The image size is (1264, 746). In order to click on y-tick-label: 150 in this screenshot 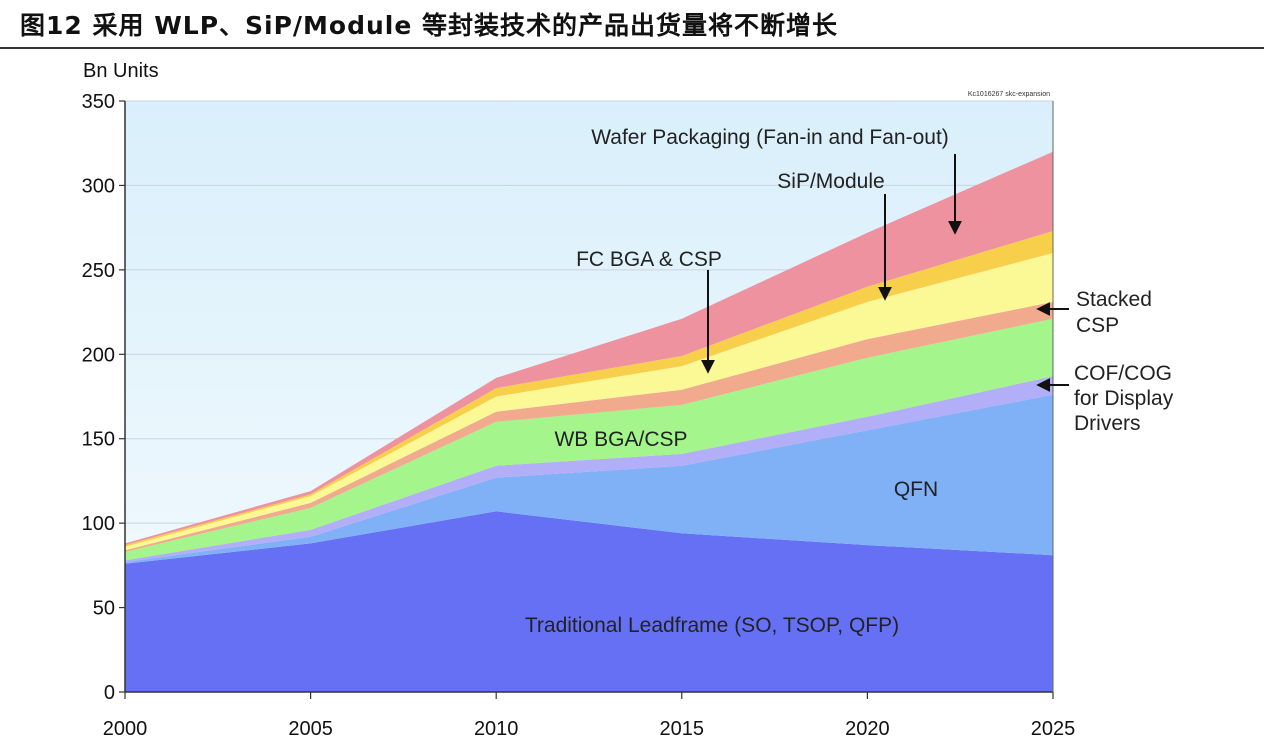, I will do `click(98, 440)`.